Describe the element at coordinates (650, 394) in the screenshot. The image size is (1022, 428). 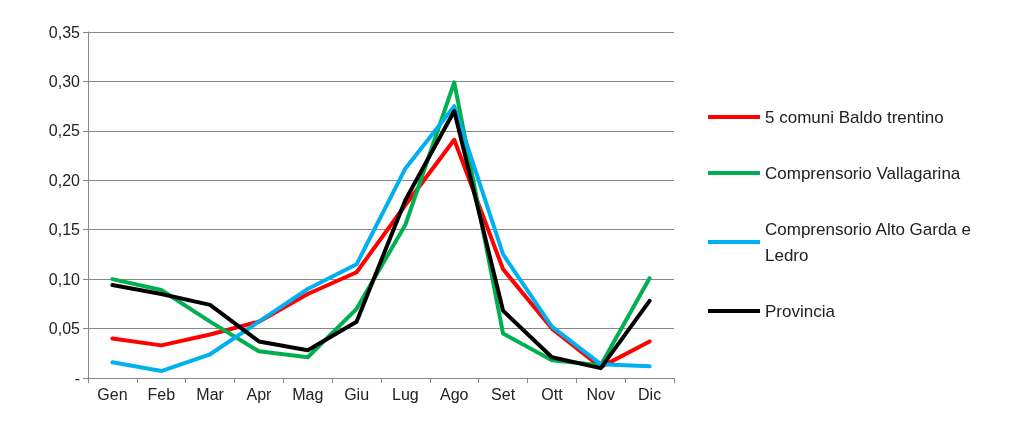
I see `x-tick-label: Dic` at that location.